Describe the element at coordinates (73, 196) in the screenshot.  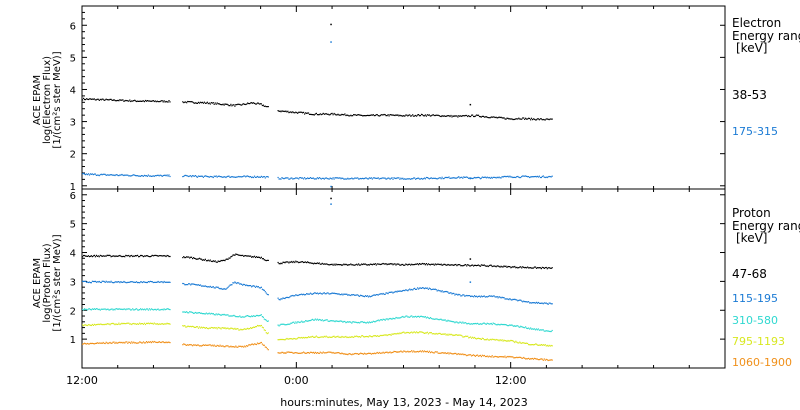
I see `proton-y-tick-label: 6` at that location.